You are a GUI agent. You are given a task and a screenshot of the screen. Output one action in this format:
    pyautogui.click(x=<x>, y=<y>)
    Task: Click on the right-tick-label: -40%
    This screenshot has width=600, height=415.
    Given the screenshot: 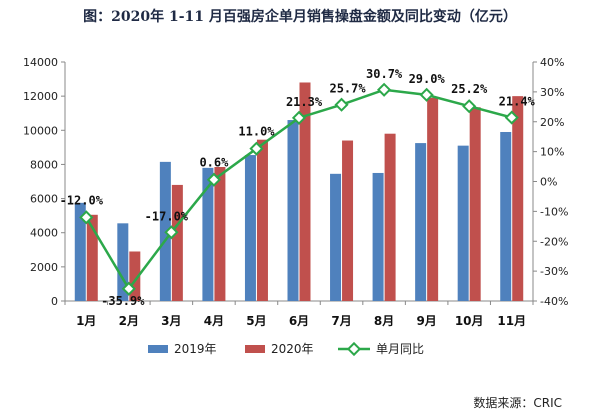 What is the action you would take?
    pyautogui.click(x=554, y=301)
    